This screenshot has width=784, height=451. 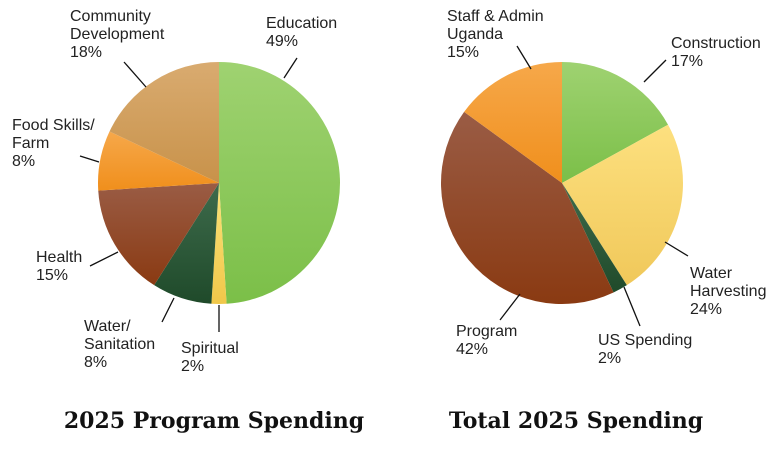 I want to click on pie-slice-spiritual, so click(x=219, y=243).